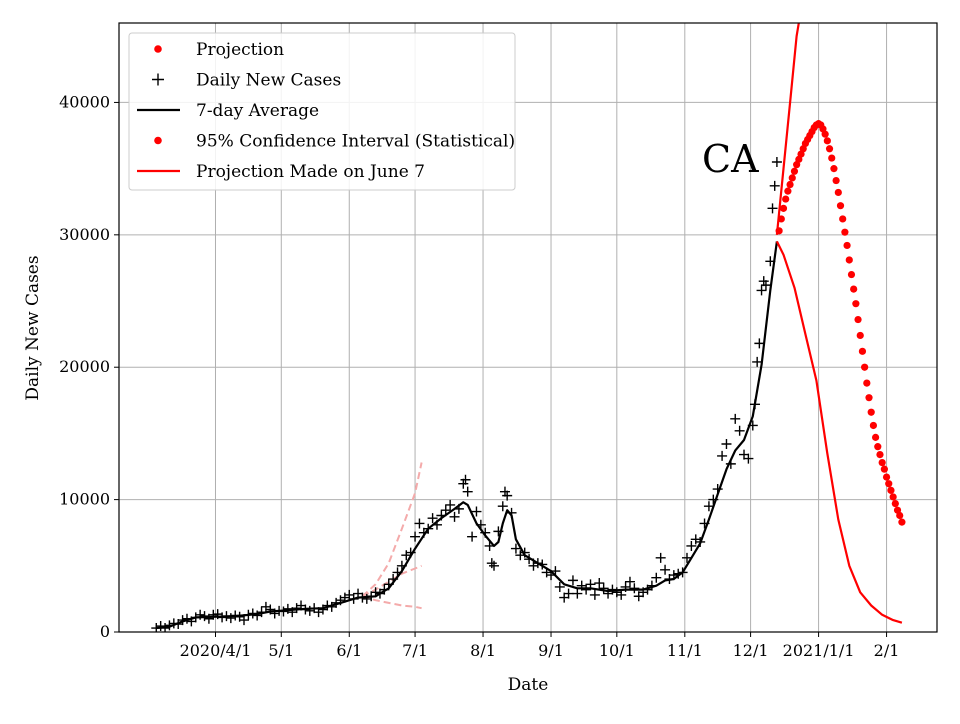 This screenshot has height=724, width=960. Describe the element at coordinates (787, 129) in the screenshot. I see `95-confidence-interval-statistical-line` at that location.